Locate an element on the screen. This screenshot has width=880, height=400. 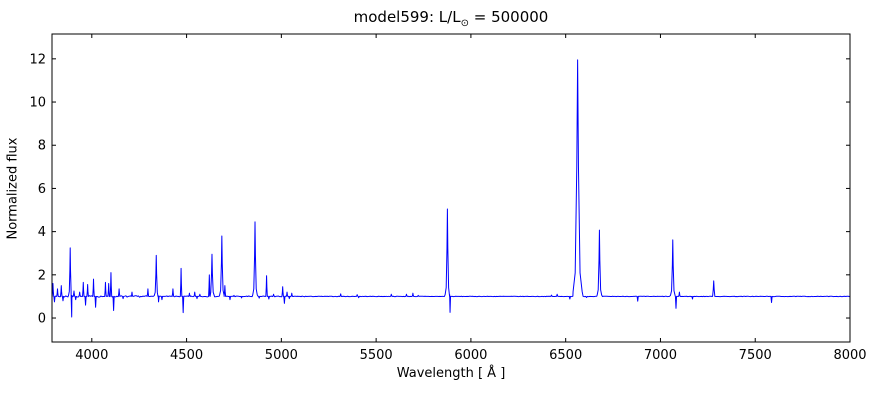
x-tick-label: 5500 is located at coordinates (376, 355).